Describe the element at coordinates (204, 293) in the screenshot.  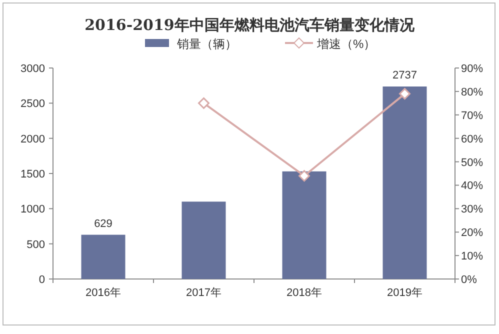
I see `x-tick-label: 2017年` at that location.